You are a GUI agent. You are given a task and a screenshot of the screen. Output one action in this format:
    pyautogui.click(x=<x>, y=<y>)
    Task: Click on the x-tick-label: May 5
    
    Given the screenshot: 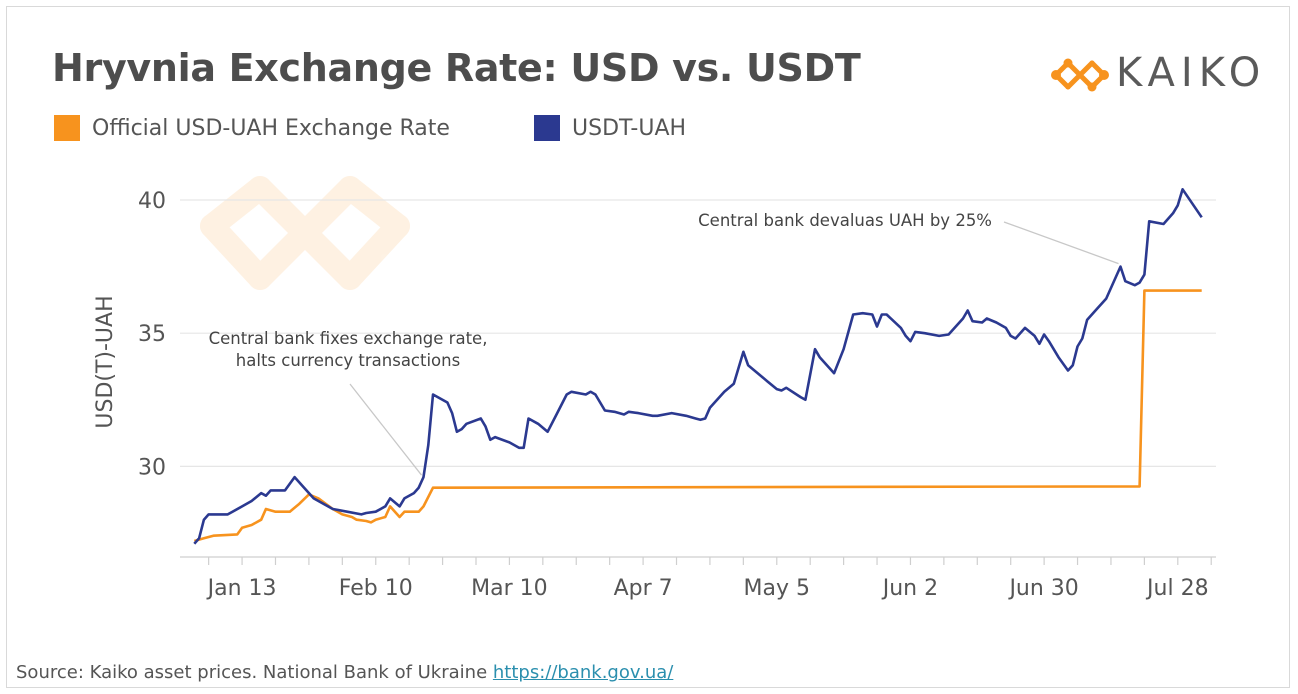 What is the action you would take?
    pyautogui.click(x=777, y=588)
    